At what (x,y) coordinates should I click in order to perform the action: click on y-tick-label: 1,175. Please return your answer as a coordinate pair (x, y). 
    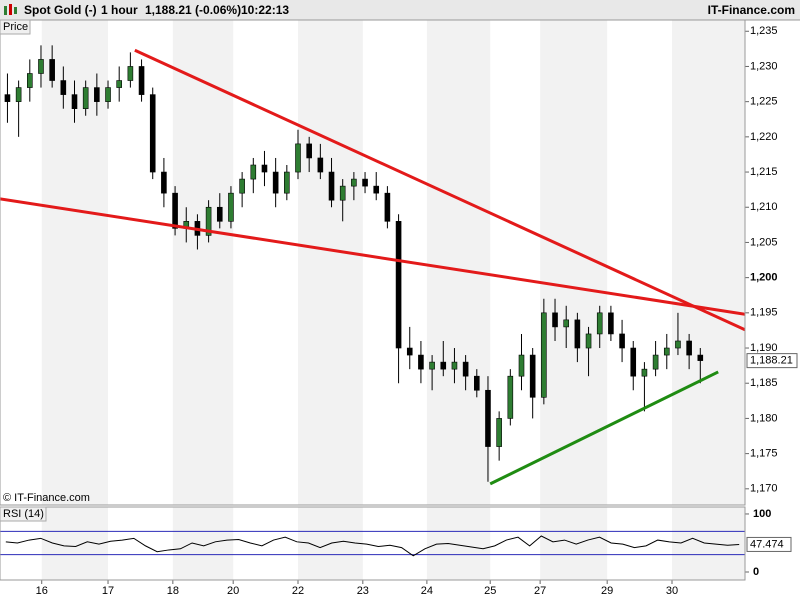
    Looking at the image, I should click on (764, 454).